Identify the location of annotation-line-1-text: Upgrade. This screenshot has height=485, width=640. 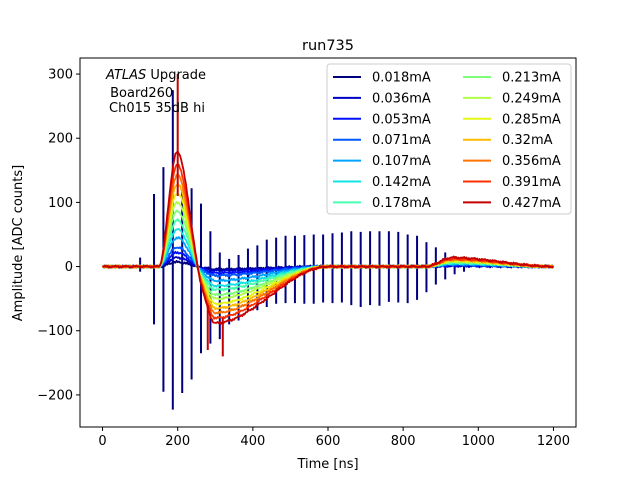
(178, 75).